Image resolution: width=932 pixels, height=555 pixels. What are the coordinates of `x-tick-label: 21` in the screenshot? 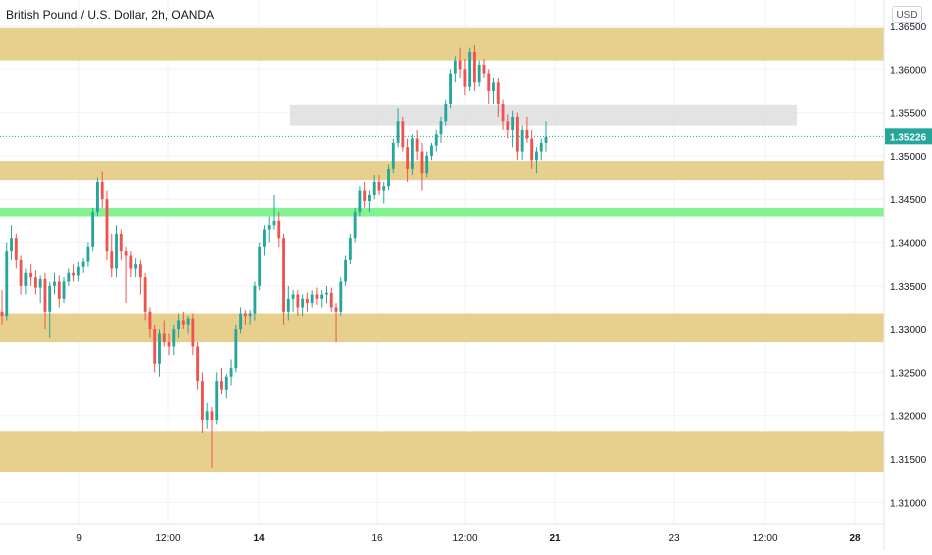 It's located at (555, 538).